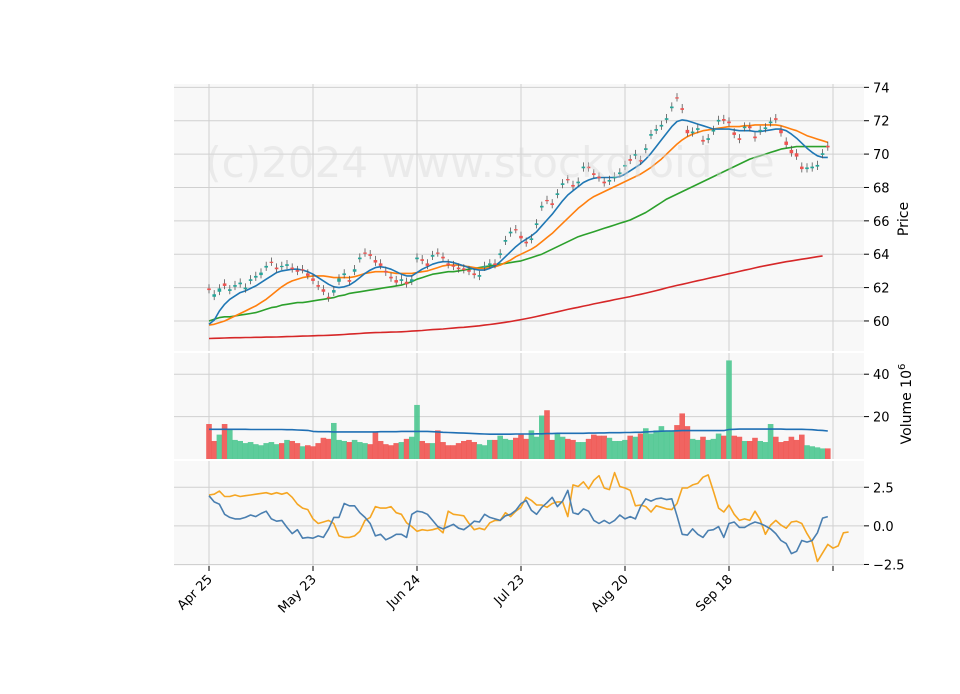 This screenshot has width=960, height=694. What do you see at coordinates (509, 590) in the screenshot?
I see `x-tick-label-3: Jul 23` at bounding box center [509, 590].